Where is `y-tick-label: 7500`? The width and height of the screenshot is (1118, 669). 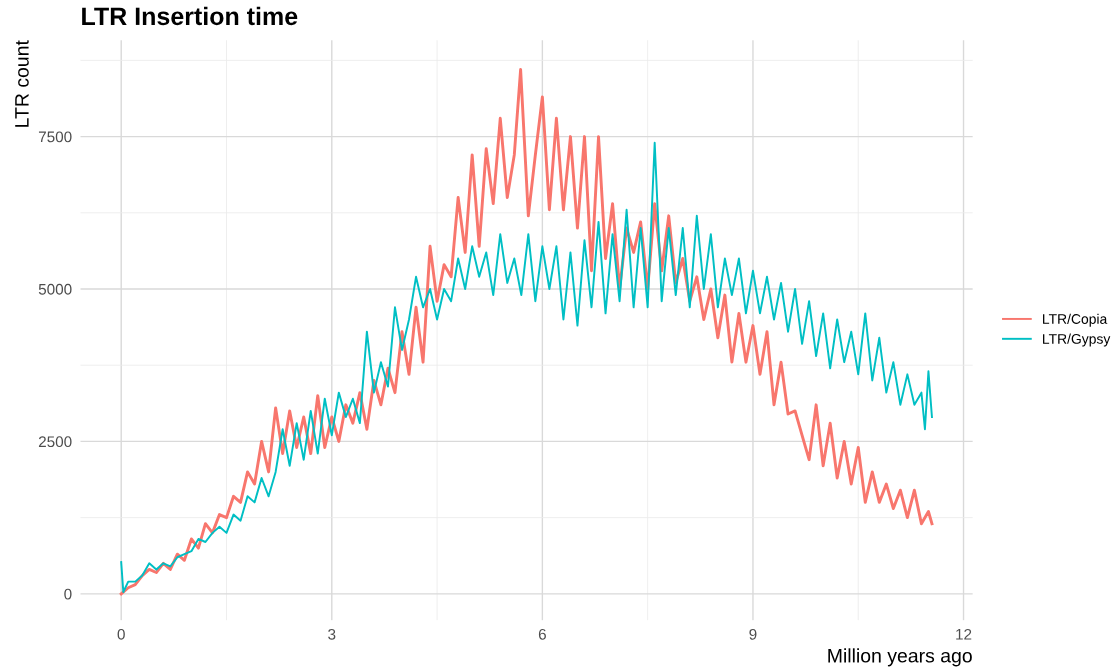 y-tick-label: 7500 is located at coordinates (55, 137).